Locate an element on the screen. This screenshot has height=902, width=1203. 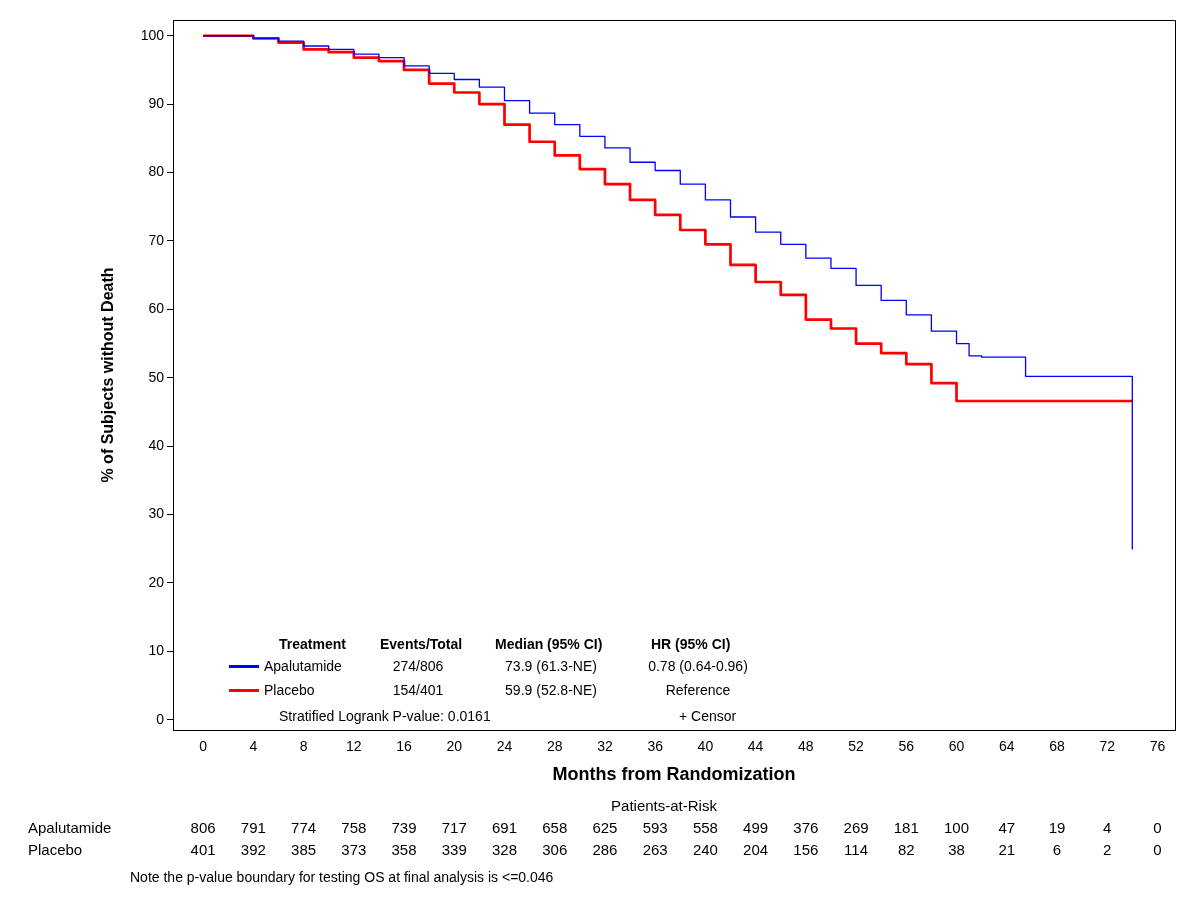
annotation: Stratified Logrank P-value: 0.0161 is located at coordinates (385, 716).